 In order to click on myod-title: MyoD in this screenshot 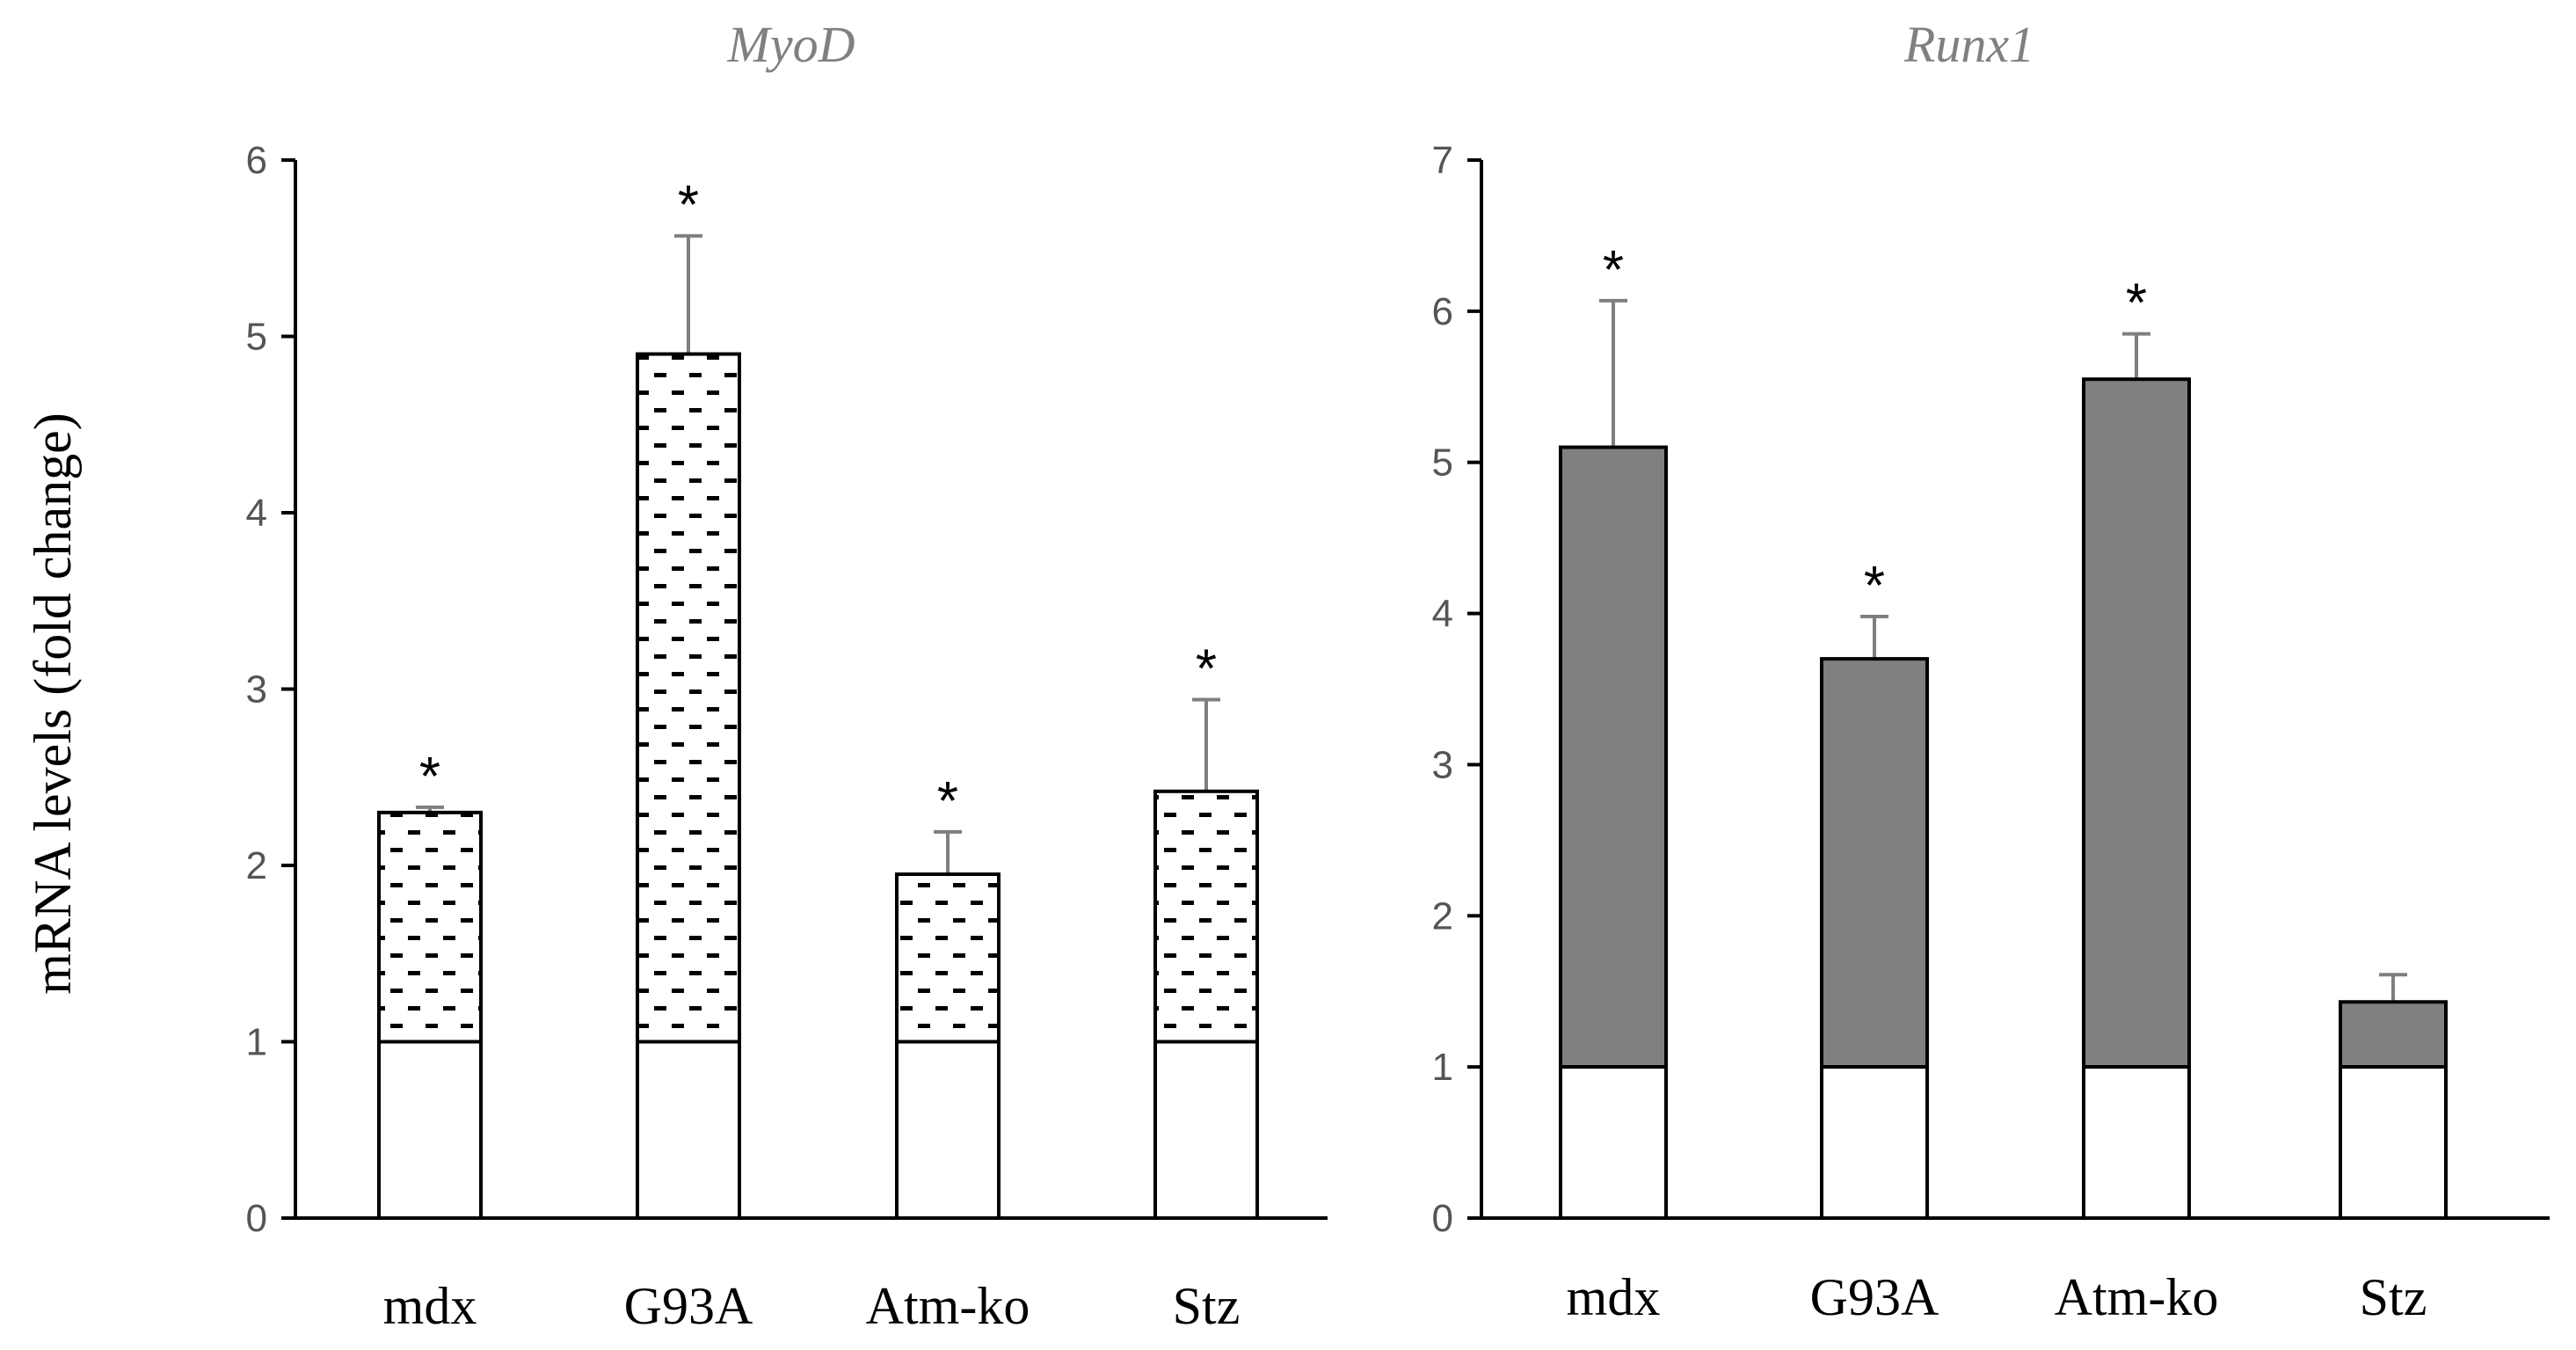, I will do `click(791, 44)`.